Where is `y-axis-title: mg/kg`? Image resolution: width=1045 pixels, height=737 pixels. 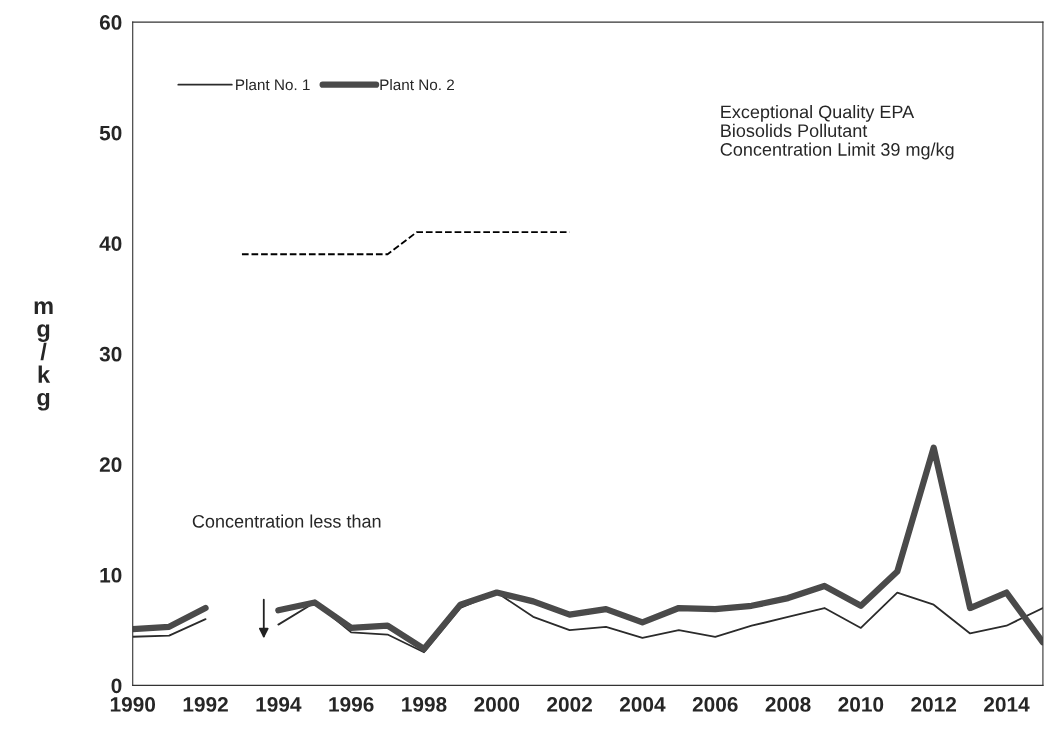
y-axis-title: mg/kg is located at coordinates (43, 356).